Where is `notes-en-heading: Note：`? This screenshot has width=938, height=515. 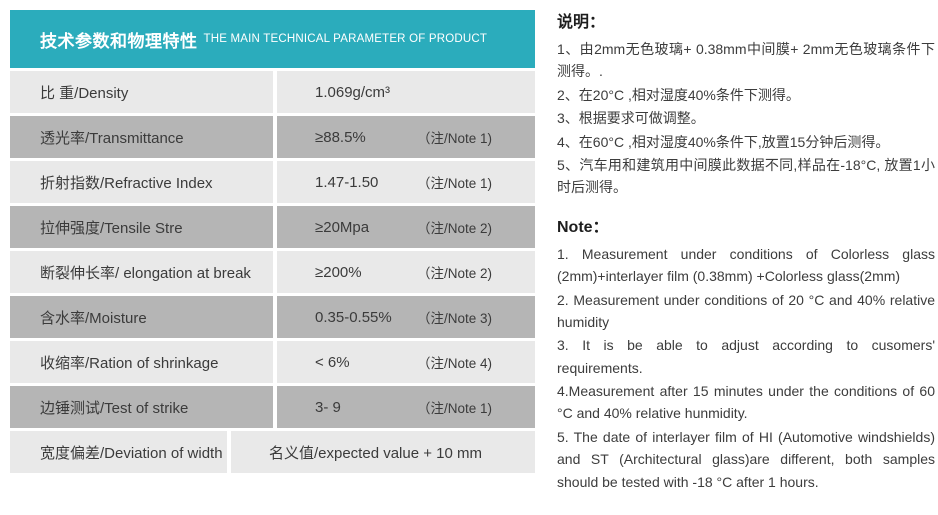
notes-en-heading: Note： is located at coordinates (583, 227).